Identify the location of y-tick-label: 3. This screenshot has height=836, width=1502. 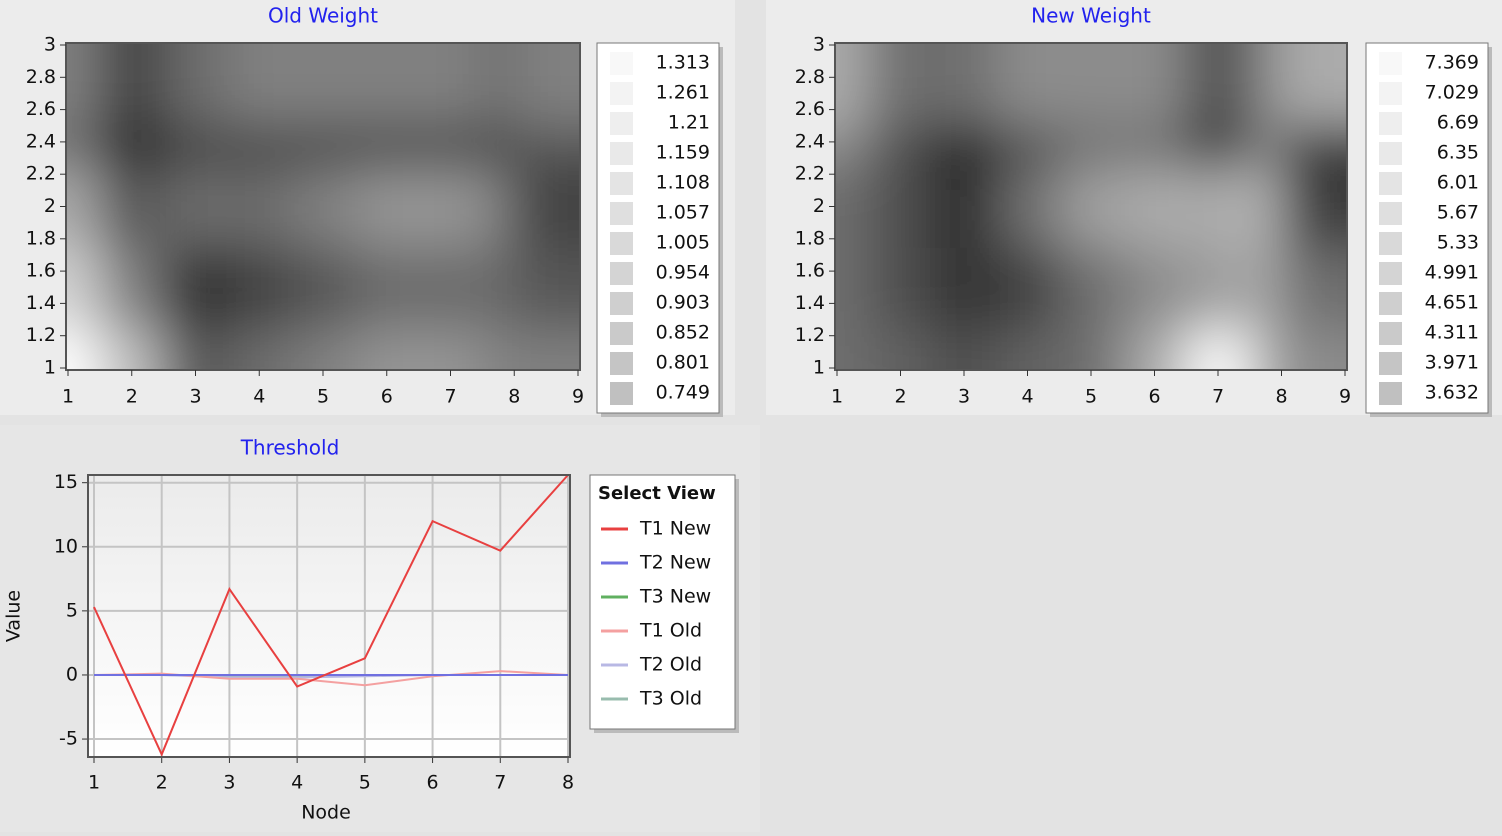
(819, 45).